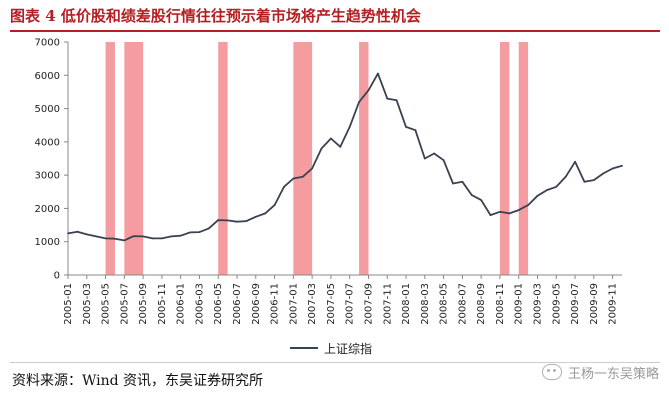  What do you see at coordinates (304, 348) in the screenshot?
I see `legend-line-swatch` at bounding box center [304, 348].